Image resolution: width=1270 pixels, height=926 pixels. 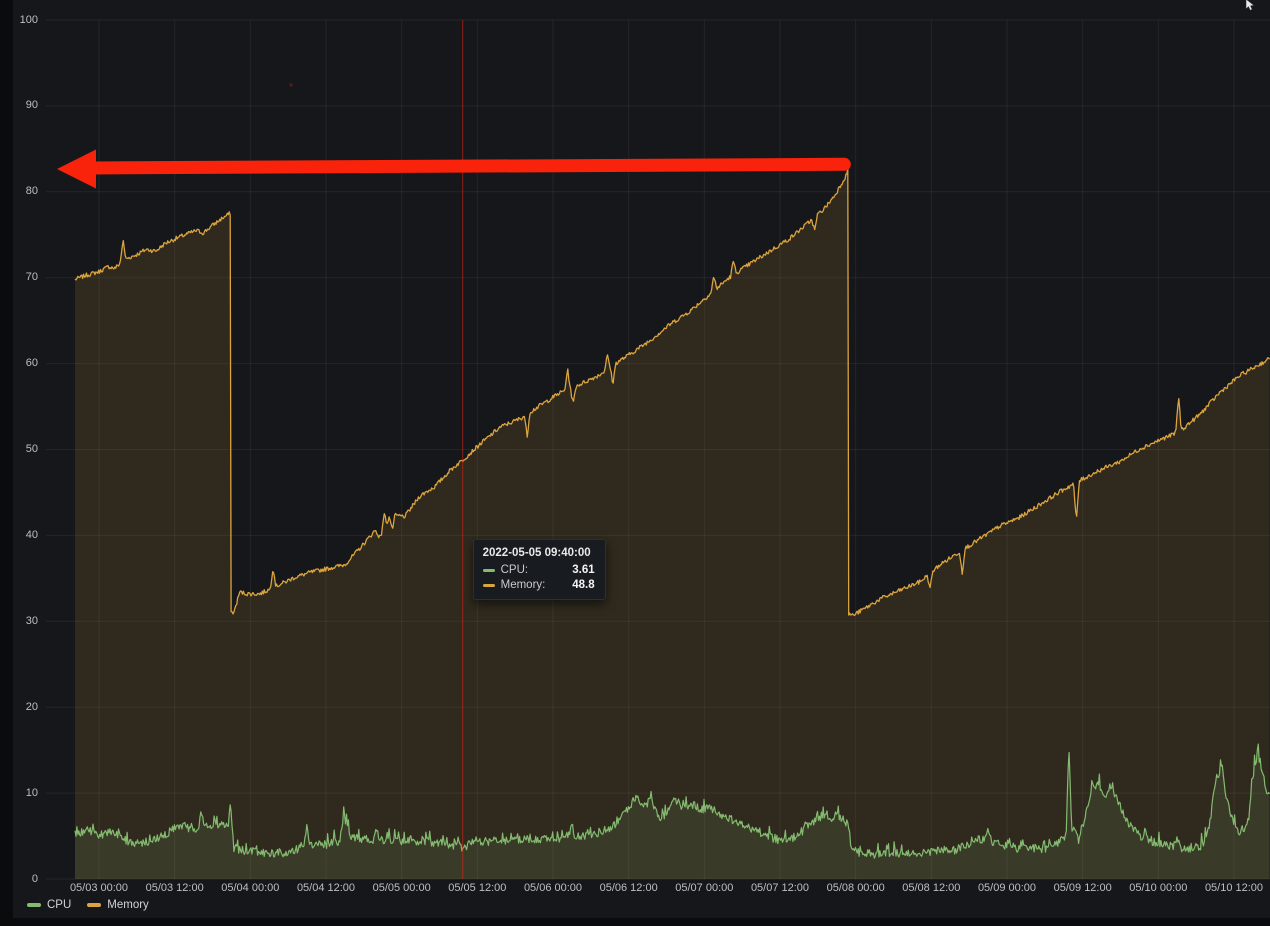 I want to click on tooltip-row-memory: Memory: 48.8, so click(x=538, y=585).